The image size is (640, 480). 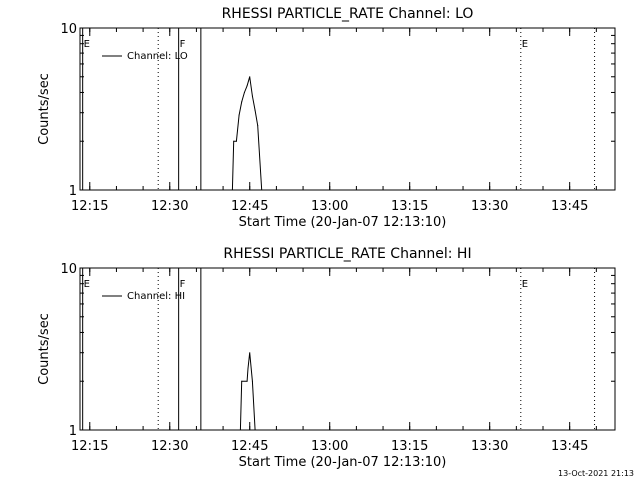 I want to click on chart-title: RHESSI PARTICLE_RATE Channel: LO, so click(x=348, y=14).